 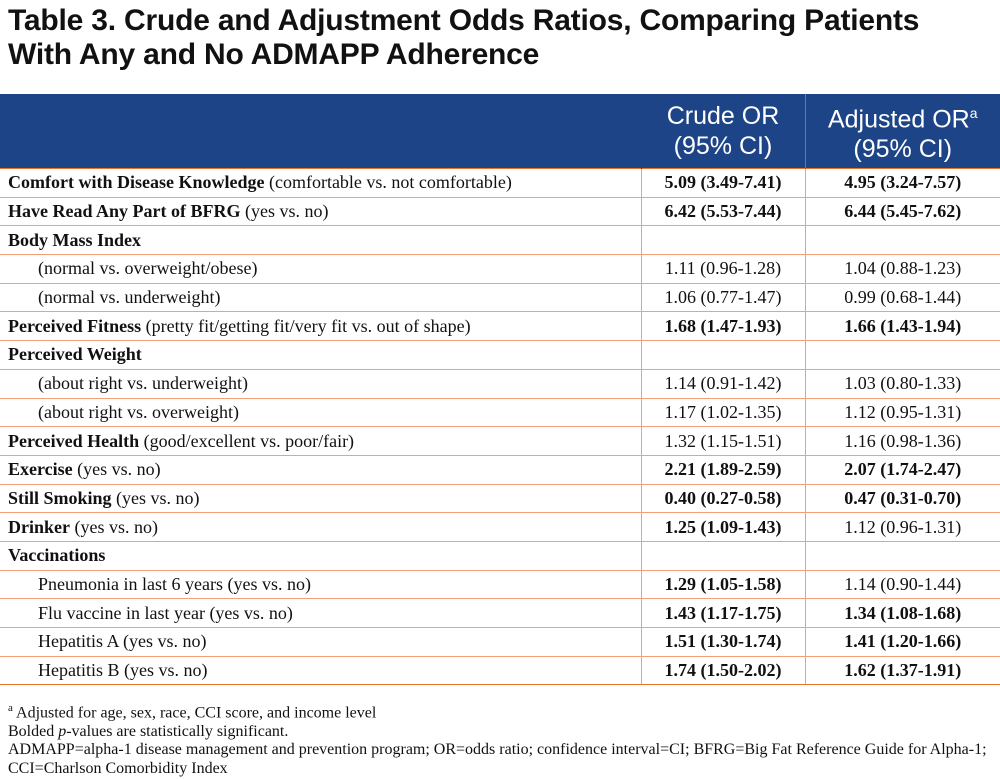 What do you see at coordinates (722, 642) in the screenshot?
I see `crude-or-cell: 1.51 (1.30-1.74)` at bounding box center [722, 642].